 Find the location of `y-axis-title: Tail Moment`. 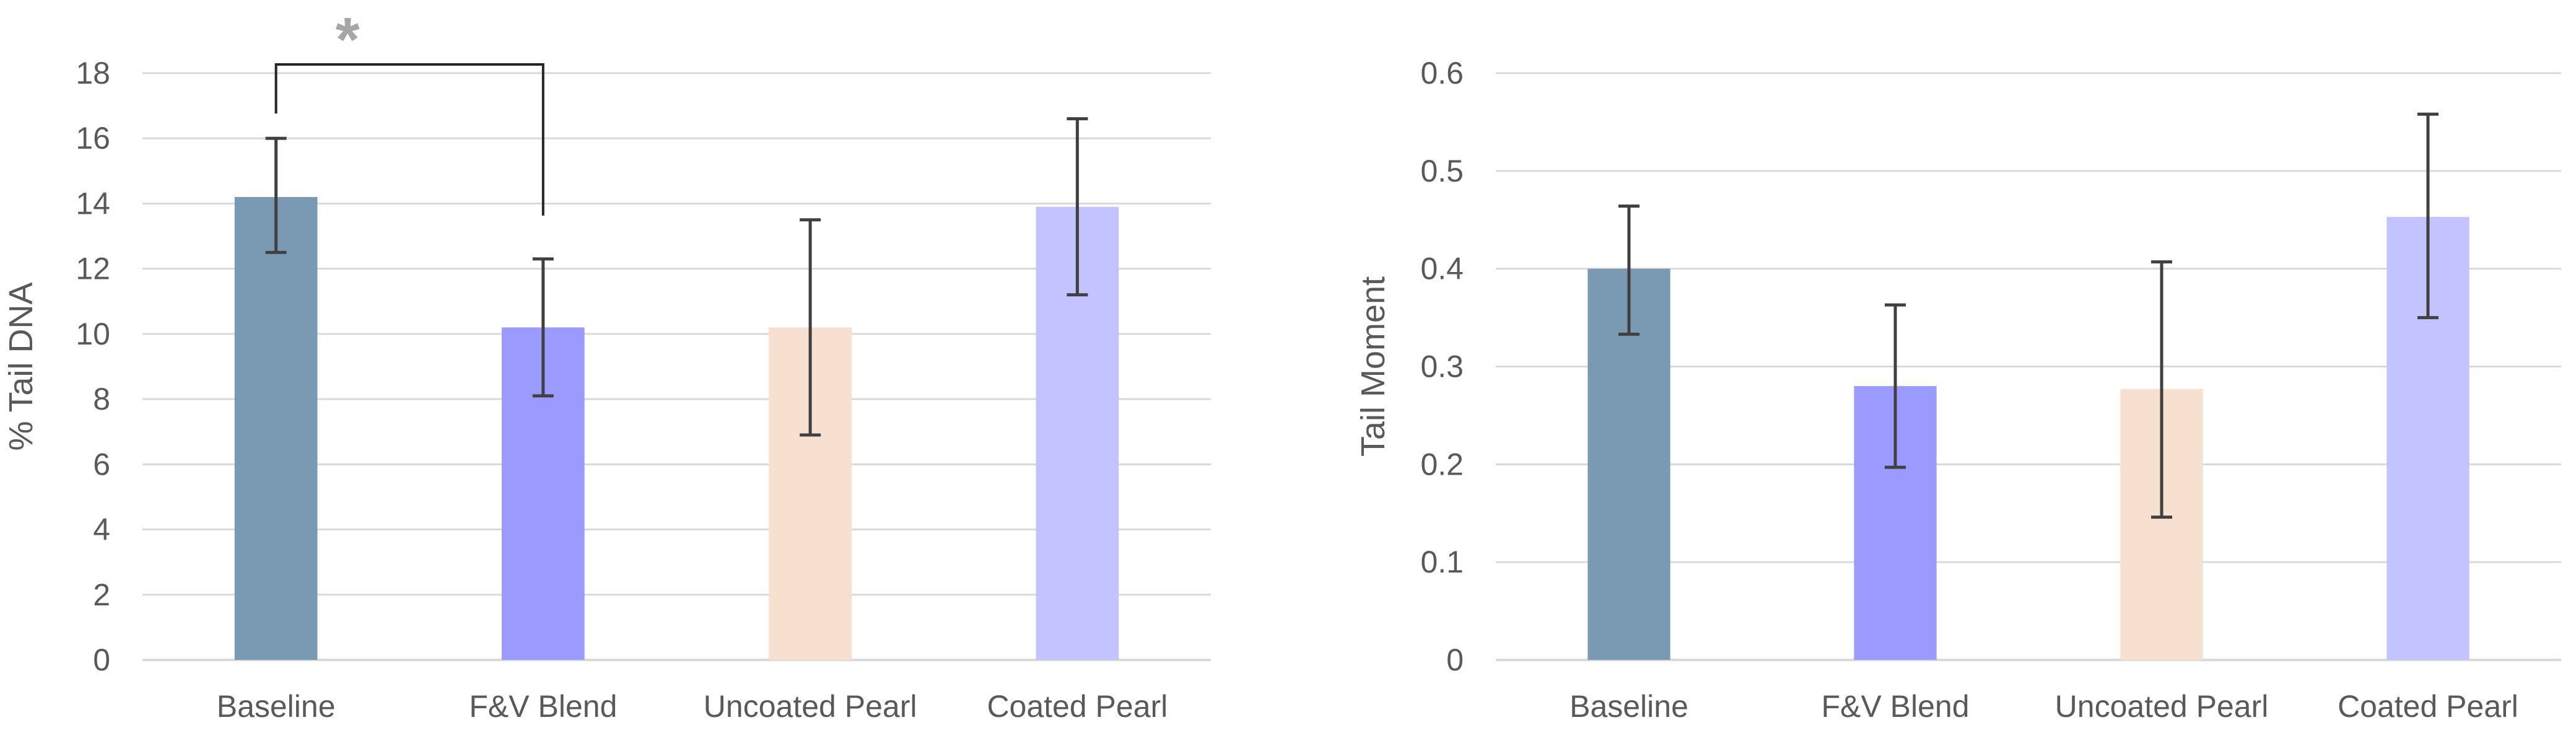

y-axis-title: Tail Moment is located at coordinates (1373, 366).